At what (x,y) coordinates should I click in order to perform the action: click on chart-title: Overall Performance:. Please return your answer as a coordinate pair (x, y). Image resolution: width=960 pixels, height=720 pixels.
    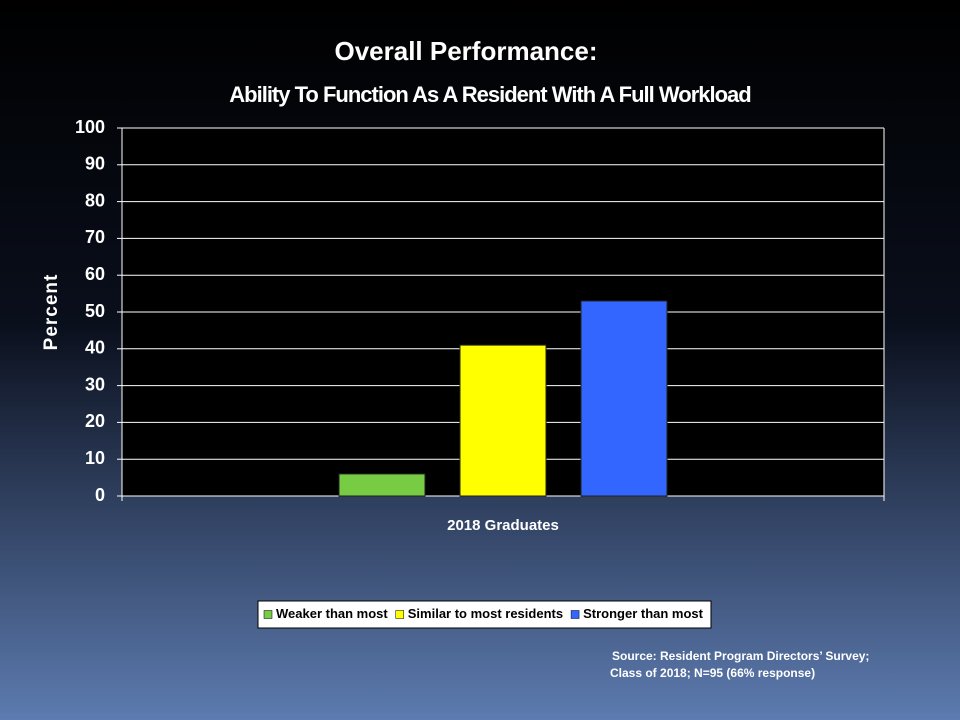
    Looking at the image, I should click on (465, 51).